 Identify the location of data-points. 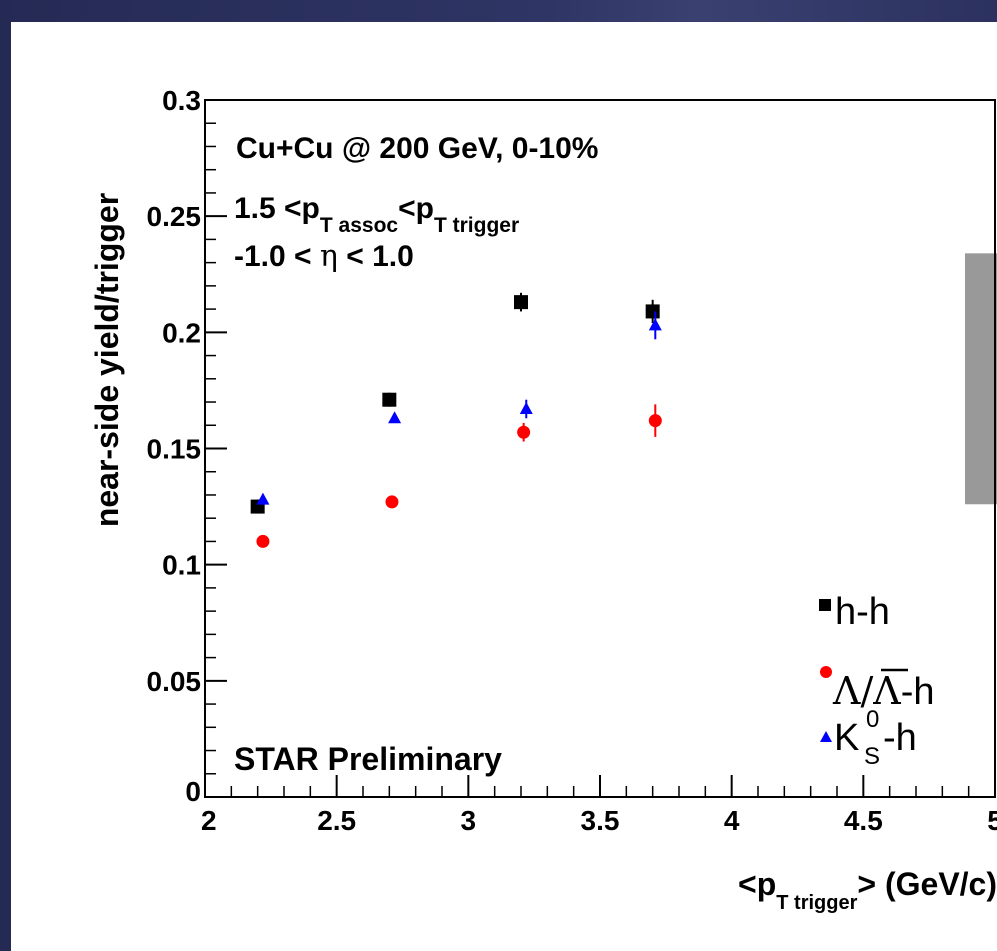
(456, 420).